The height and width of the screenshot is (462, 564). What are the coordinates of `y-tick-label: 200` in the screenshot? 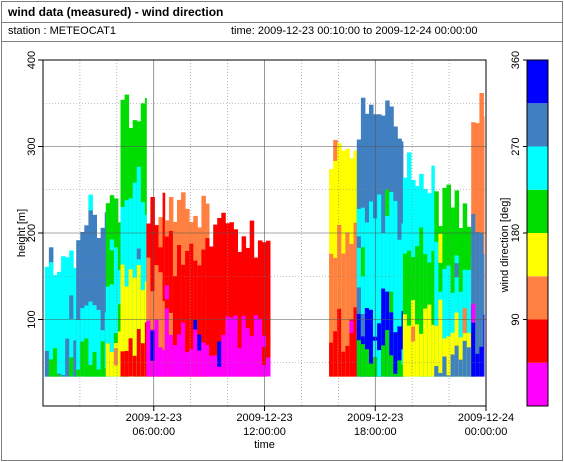 It's located at (32, 233).